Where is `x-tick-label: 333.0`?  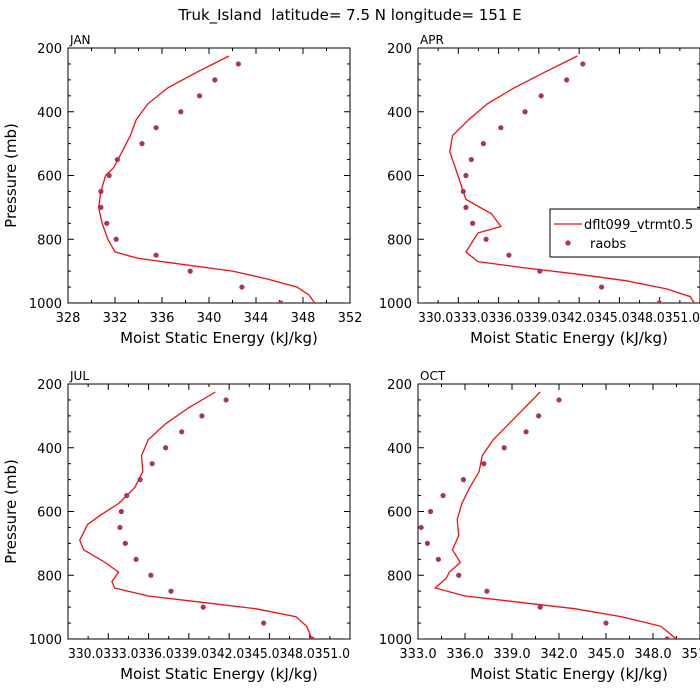 x-tick-label: 333.0 is located at coordinates (417, 654).